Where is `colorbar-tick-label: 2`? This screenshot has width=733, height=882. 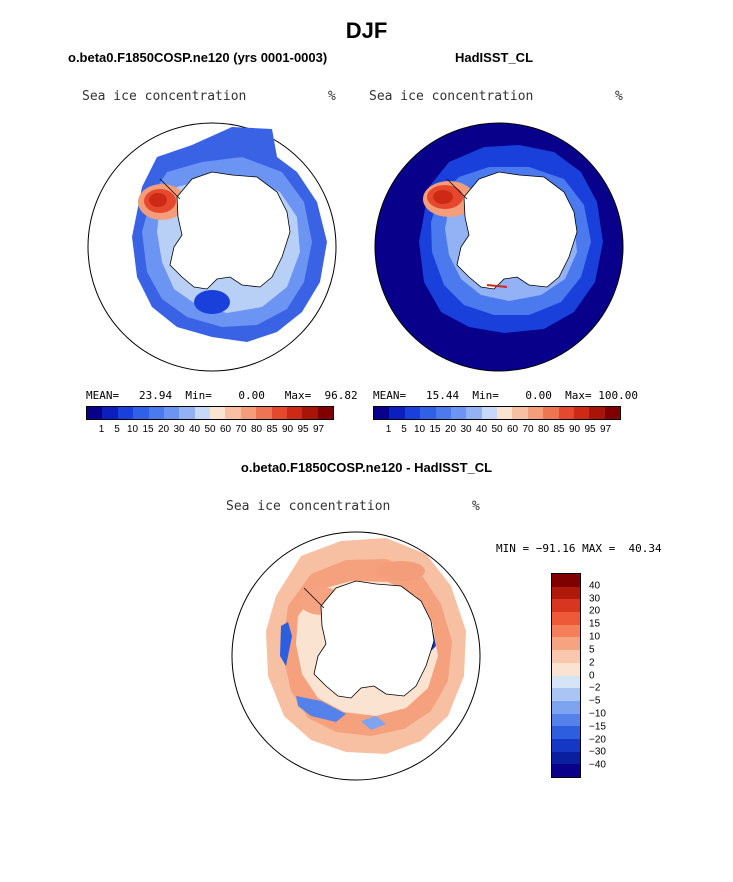 colorbar-tick-label: 2 is located at coordinates (592, 663).